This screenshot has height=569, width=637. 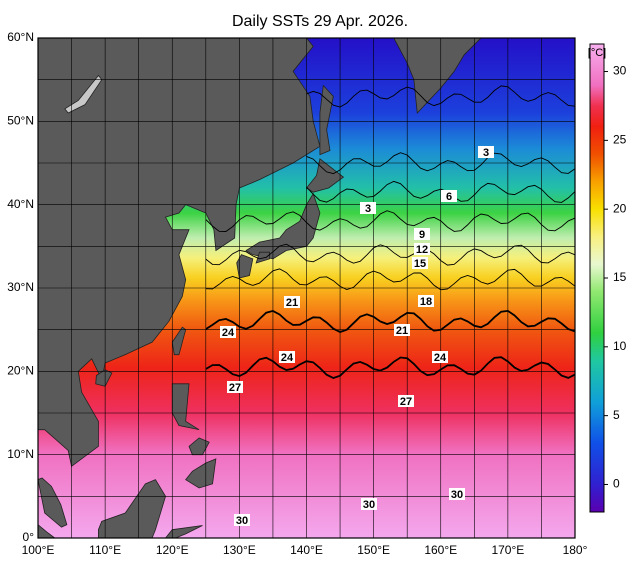 What do you see at coordinates (575, 550) in the screenshot?
I see `lon-label: 180°` at bounding box center [575, 550].